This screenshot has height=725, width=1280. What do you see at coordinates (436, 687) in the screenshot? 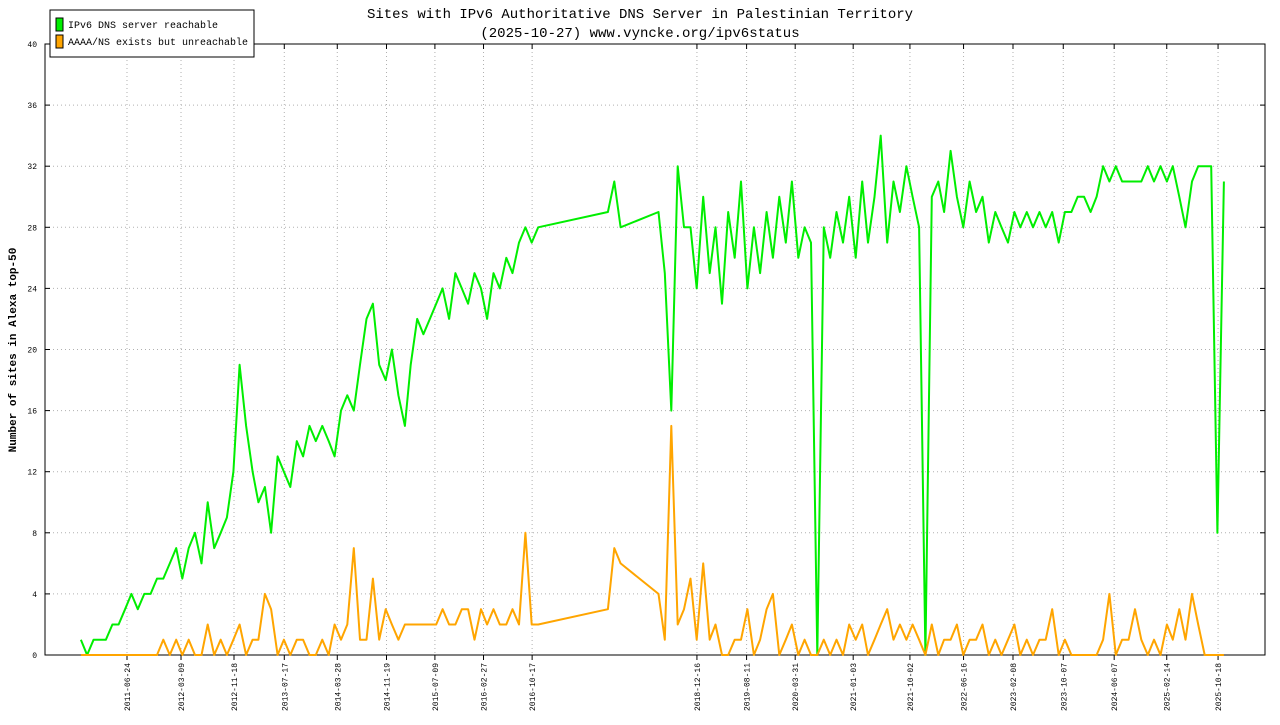
I see `x-tick-label: 2015-07-09` at bounding box center [436, 687].